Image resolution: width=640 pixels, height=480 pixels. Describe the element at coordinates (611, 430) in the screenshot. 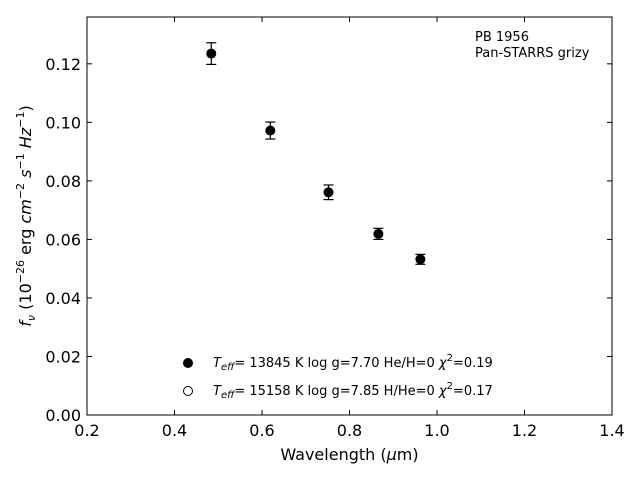

I see `x-tick-label: 1.4` at that location.